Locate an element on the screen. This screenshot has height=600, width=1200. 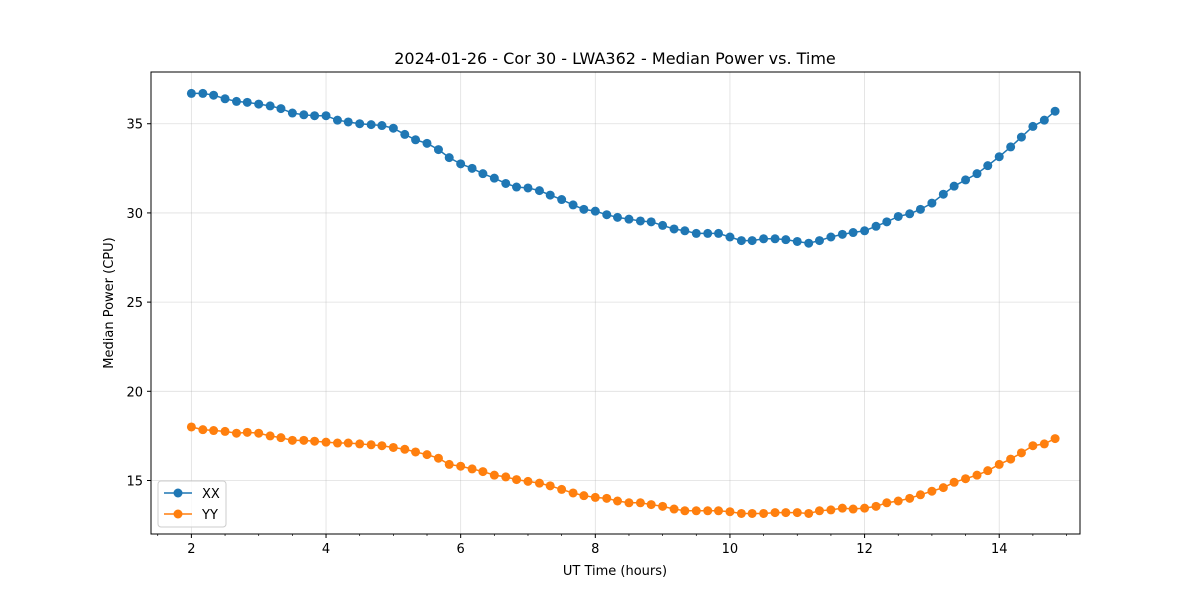
y-axis-label: Median Power (CPU) is located at coordinates (109, 302).